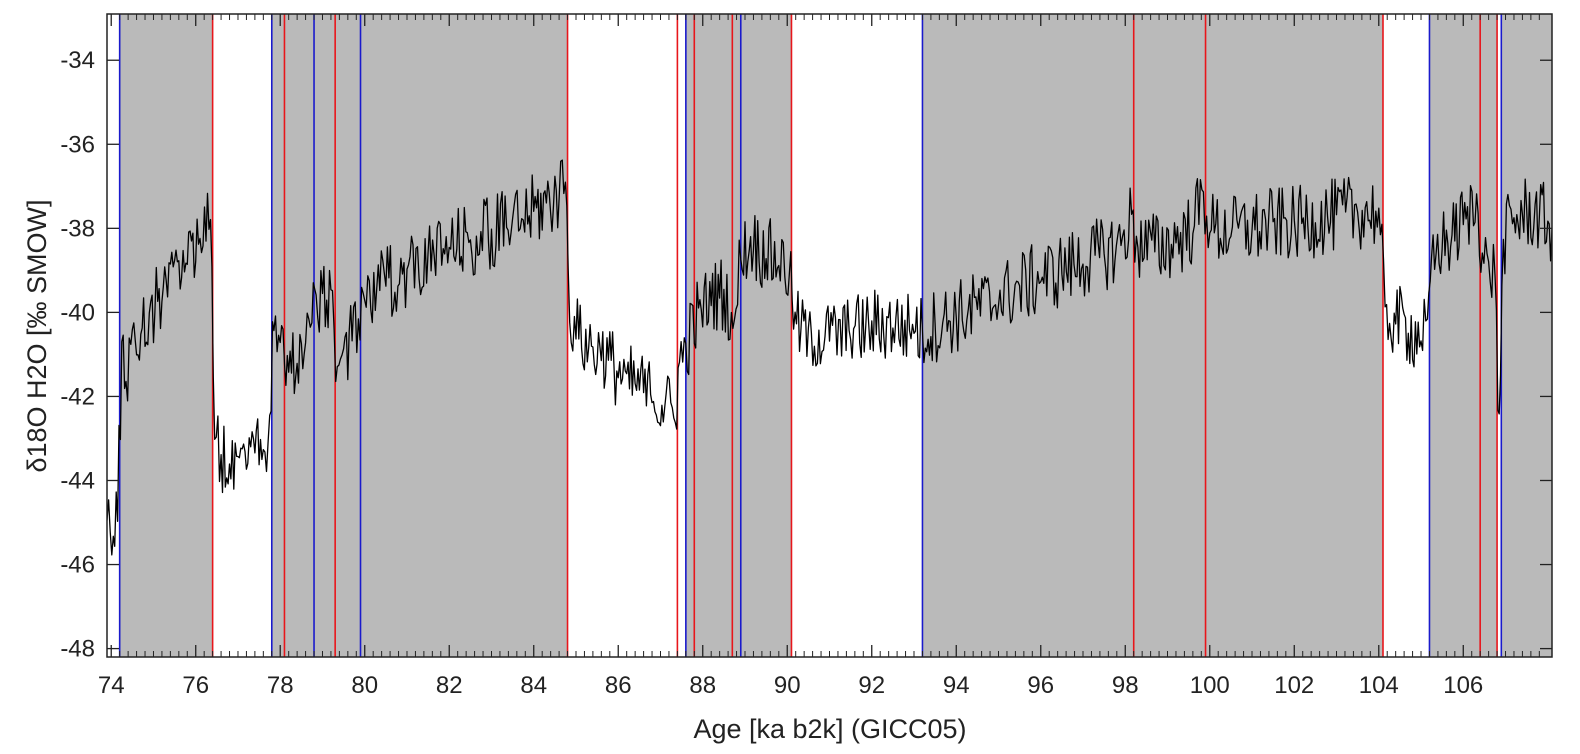 The height and width of the screenshot is (754, 1580). What do you see at coordinates (787, 685) in the screenshot?
I see `x-tick-label: 90` at bounding box center [787, 685].